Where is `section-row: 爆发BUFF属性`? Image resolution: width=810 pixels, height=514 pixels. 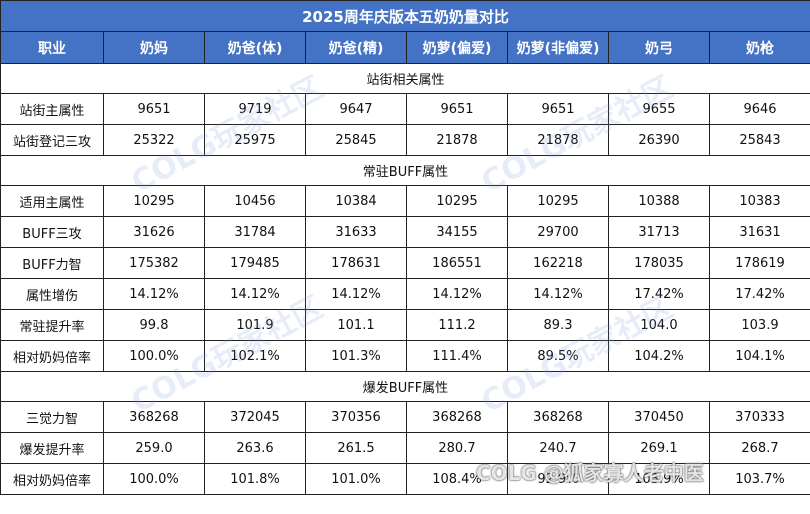 section-row: 爆发BUFF属性 is located at coordinates (405, 386).